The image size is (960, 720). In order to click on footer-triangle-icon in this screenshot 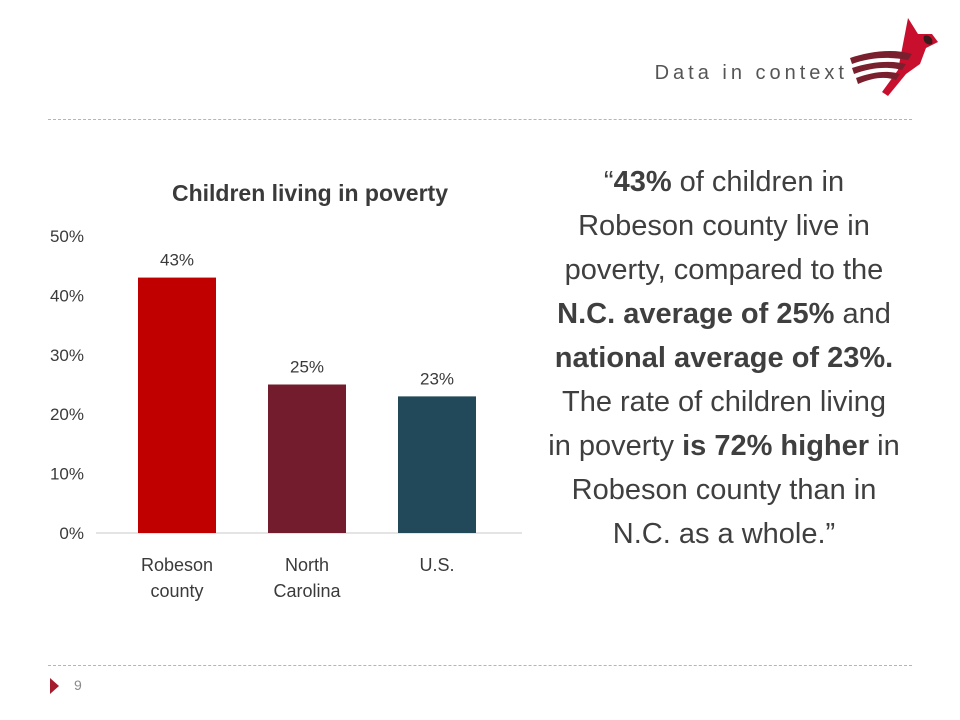, I will do `click(54, 686)`.